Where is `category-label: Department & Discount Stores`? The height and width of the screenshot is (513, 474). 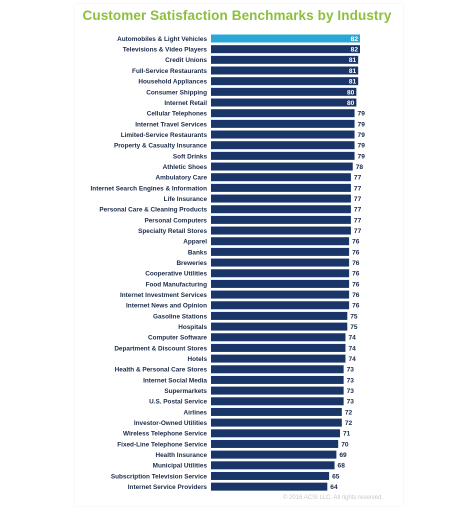
category-label: Department & Discount Stores is located at coordinates (160, 348).